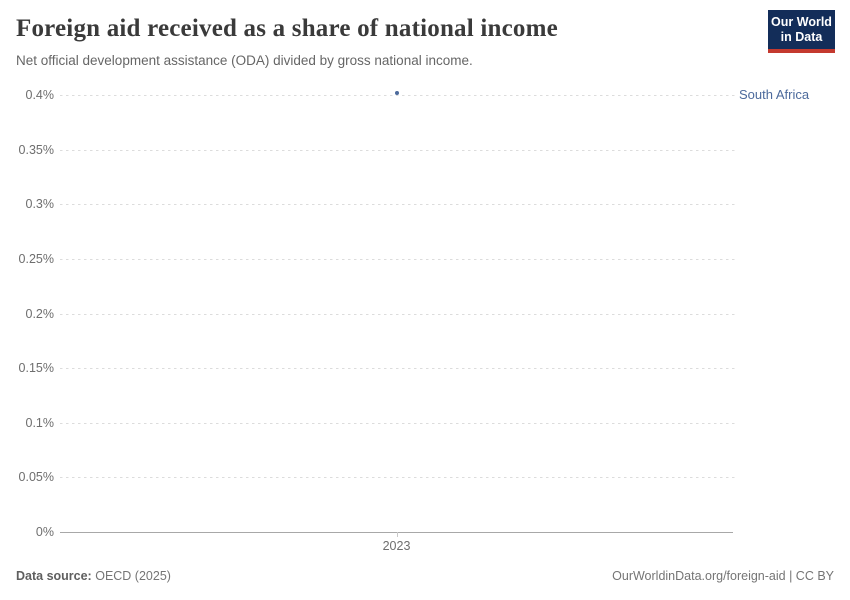 Image resolution: width=850 pixels, height=600 pixels. What do you see at coordinates (36, 149) in the screenshot?
I see `y-axis-tick-label: 0.35%` at bounding box center [36, 149].